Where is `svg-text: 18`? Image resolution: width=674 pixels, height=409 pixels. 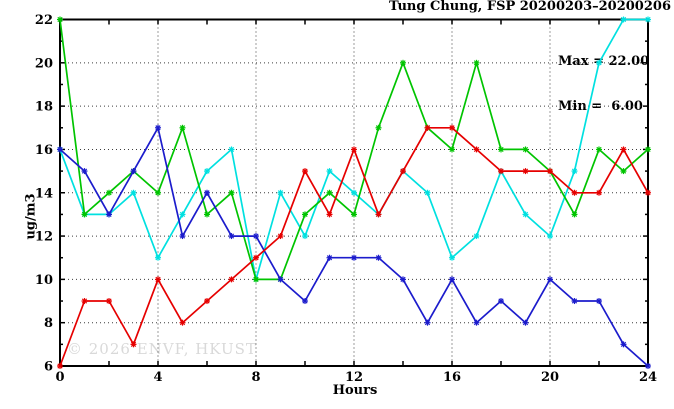
svg-text: 18 is located at coordinates (44, 107).